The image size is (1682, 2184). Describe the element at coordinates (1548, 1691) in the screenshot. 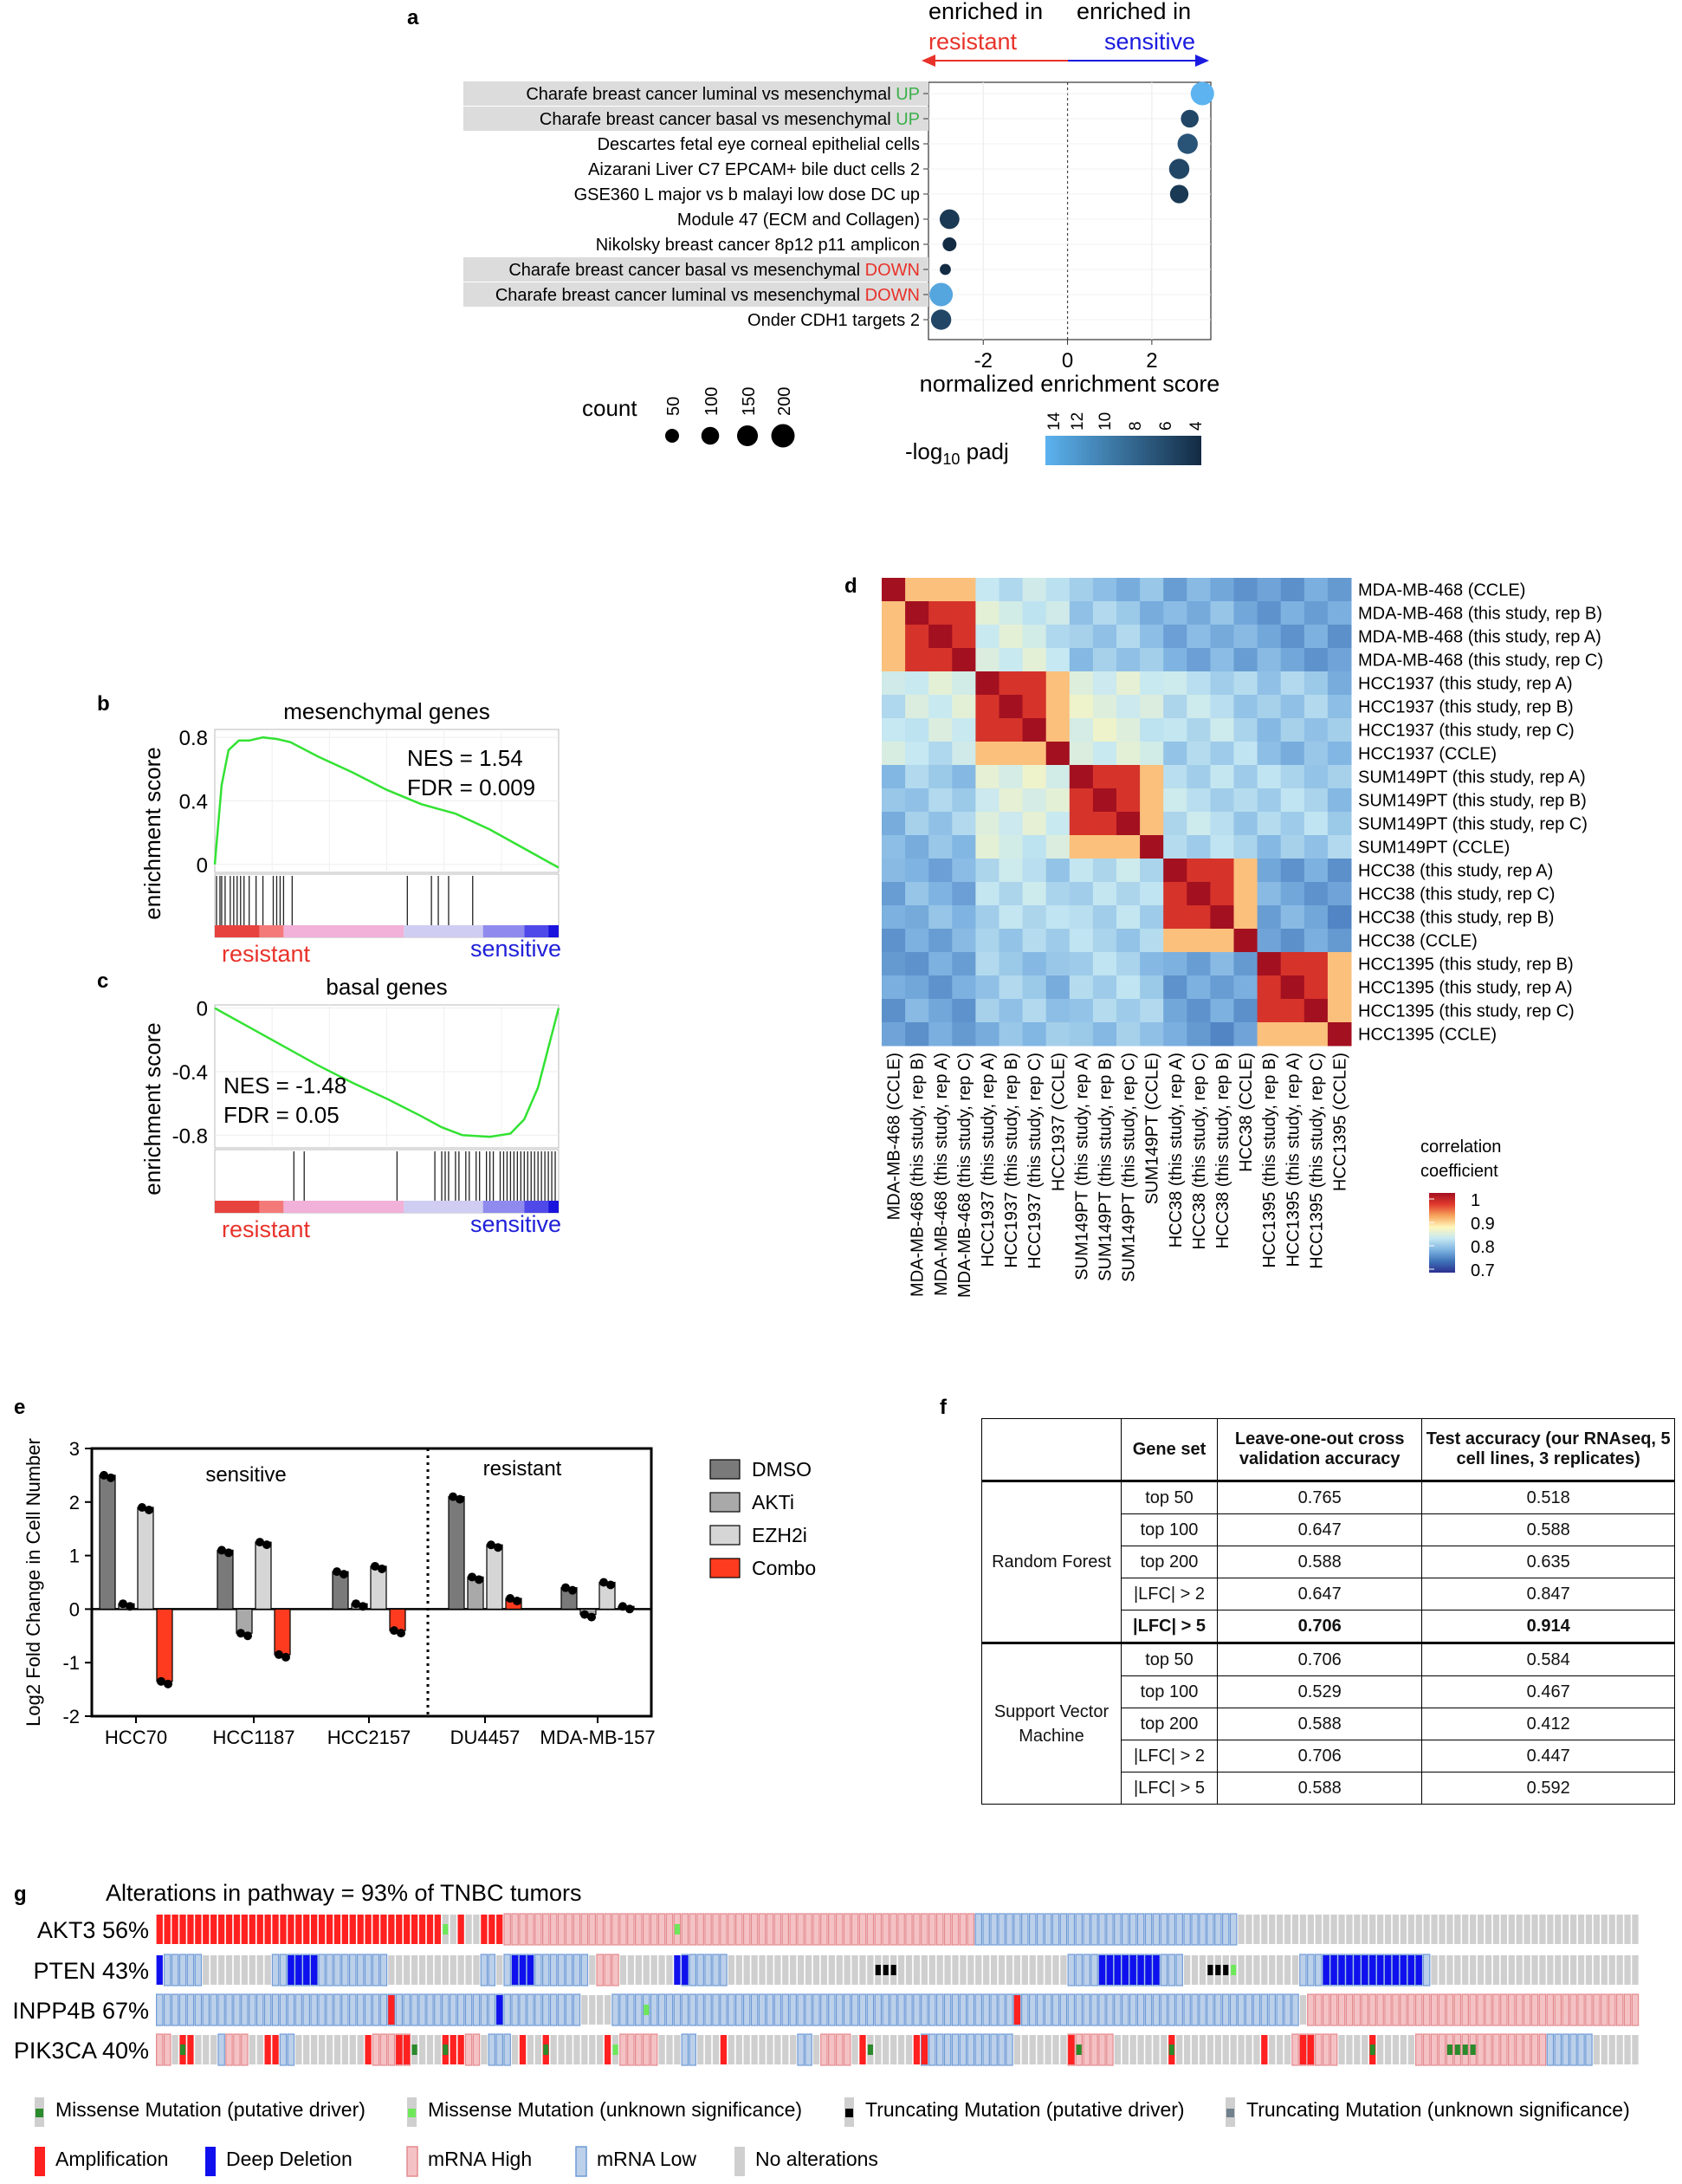

I see `table-test-cell: 0.467` at that location.